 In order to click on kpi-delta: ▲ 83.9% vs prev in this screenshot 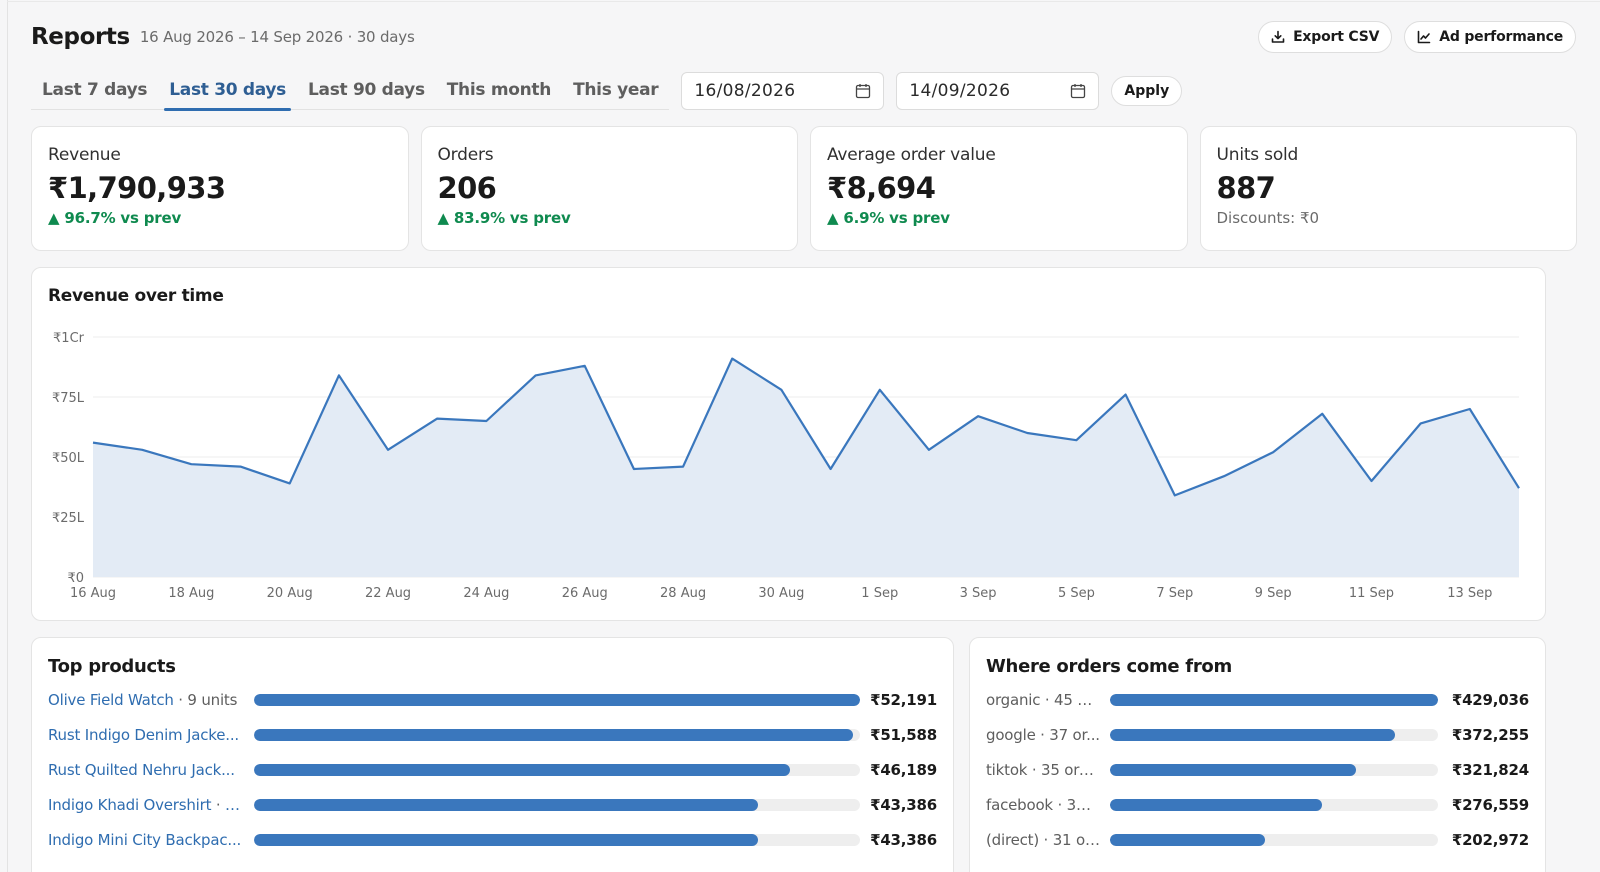, I will do `click(504, 218)`.